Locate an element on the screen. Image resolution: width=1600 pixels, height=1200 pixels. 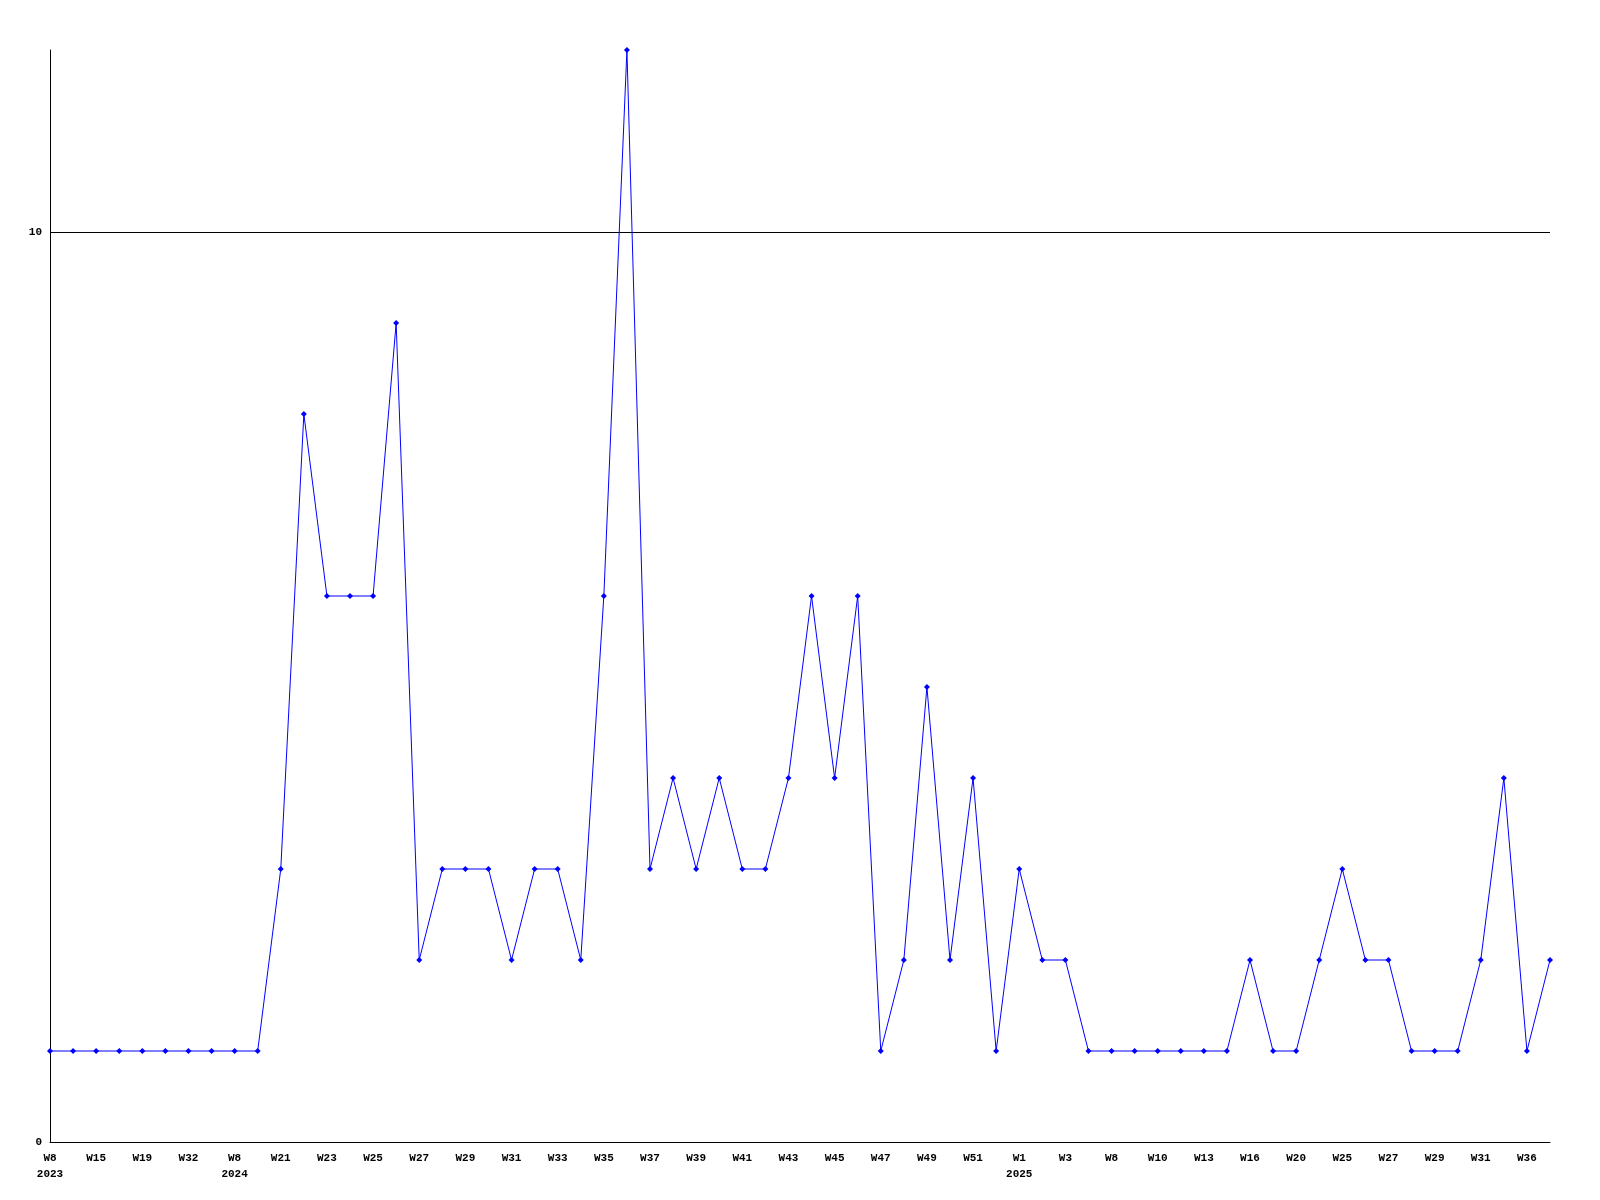
x-tick-label: W20 is located at coordinates (1296, 1158).